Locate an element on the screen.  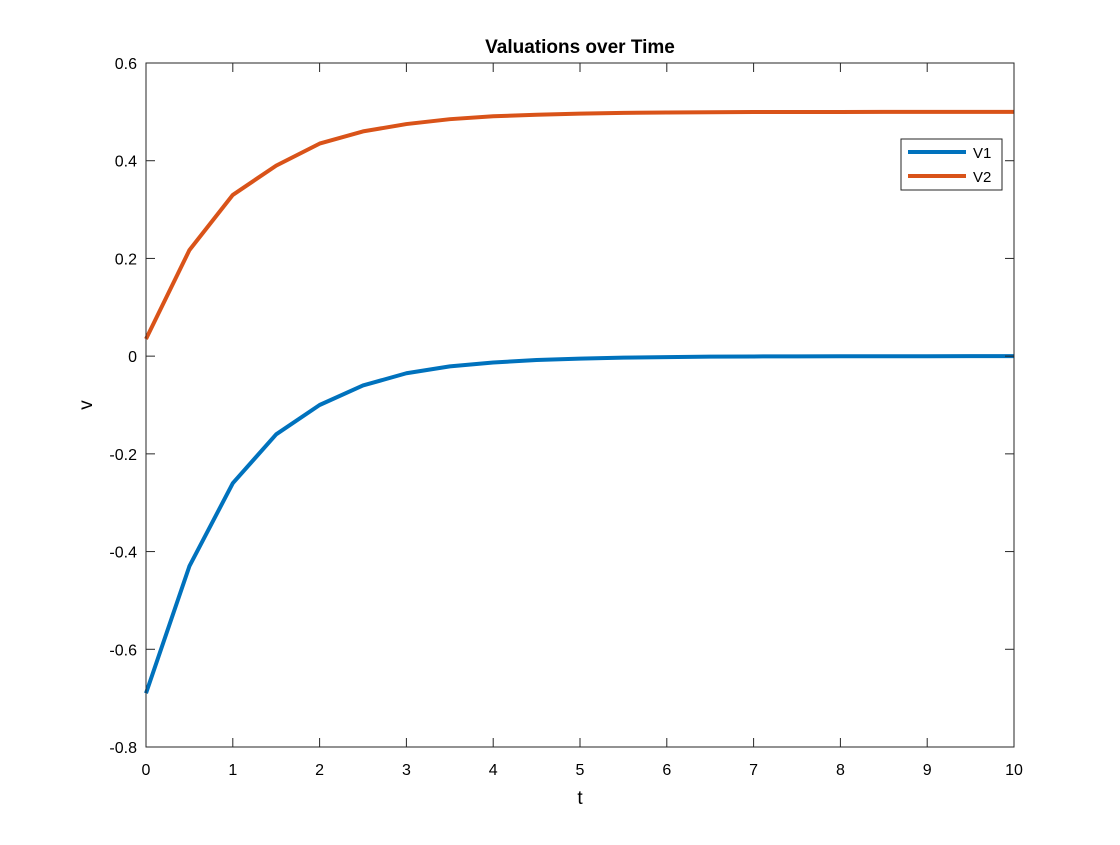
x-tick-label: 0 is located at coordinates (146, 770).